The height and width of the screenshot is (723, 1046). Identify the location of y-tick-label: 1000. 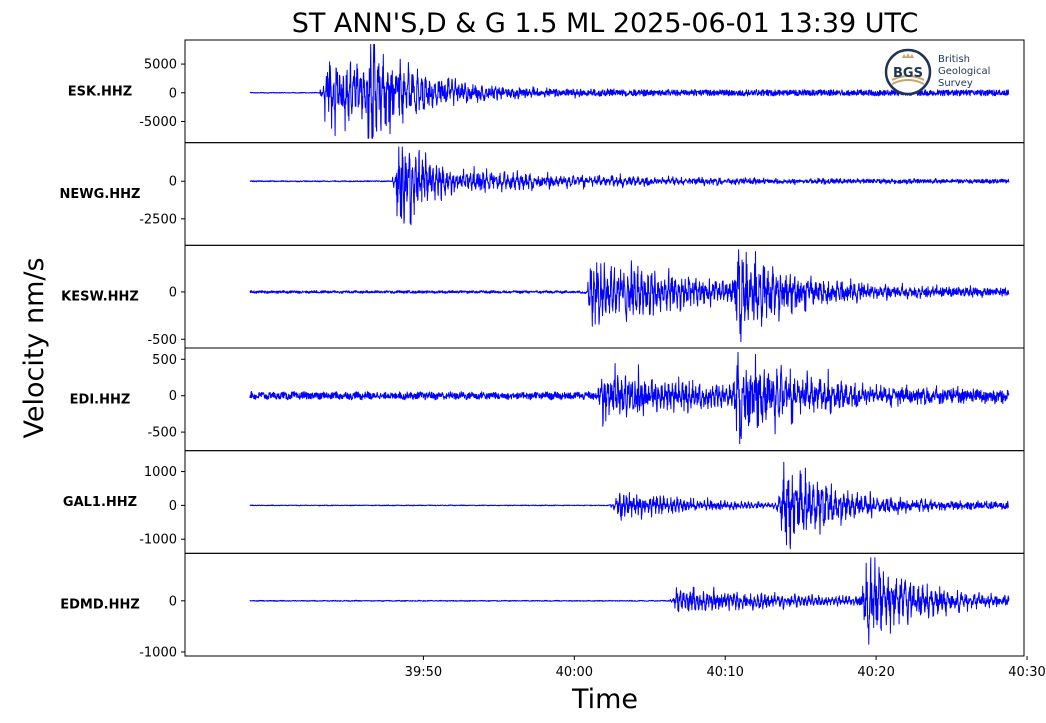
(160, 472).